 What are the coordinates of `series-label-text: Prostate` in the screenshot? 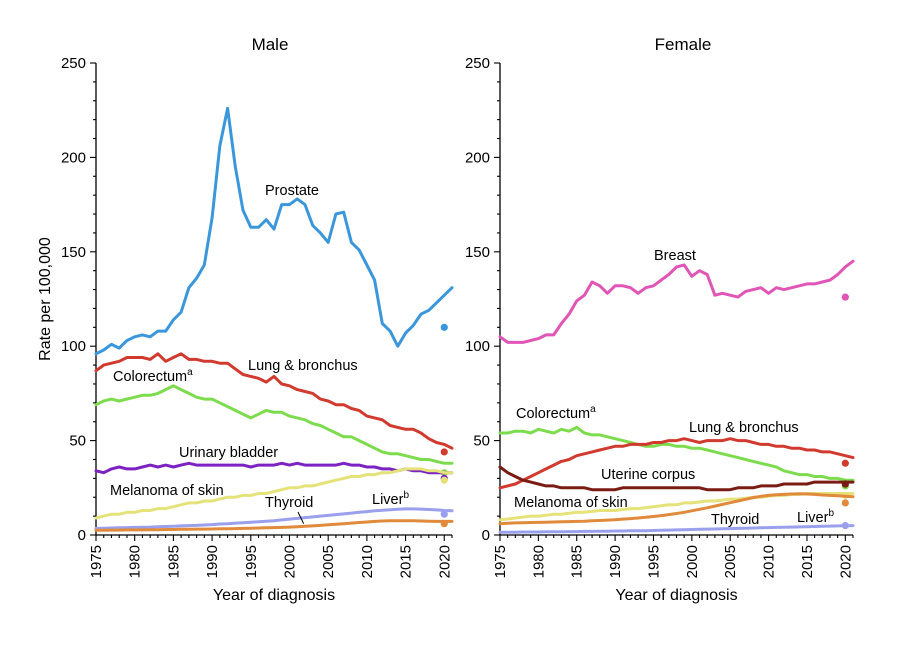 It's located at (292, 191).